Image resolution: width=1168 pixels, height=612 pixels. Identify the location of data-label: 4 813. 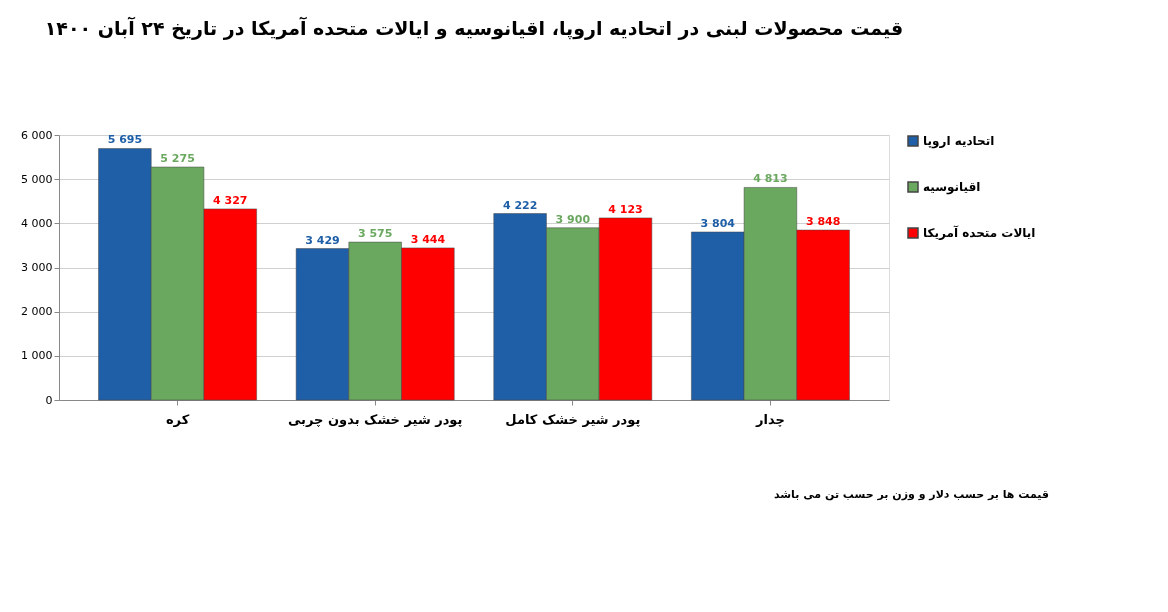
(770, 179).